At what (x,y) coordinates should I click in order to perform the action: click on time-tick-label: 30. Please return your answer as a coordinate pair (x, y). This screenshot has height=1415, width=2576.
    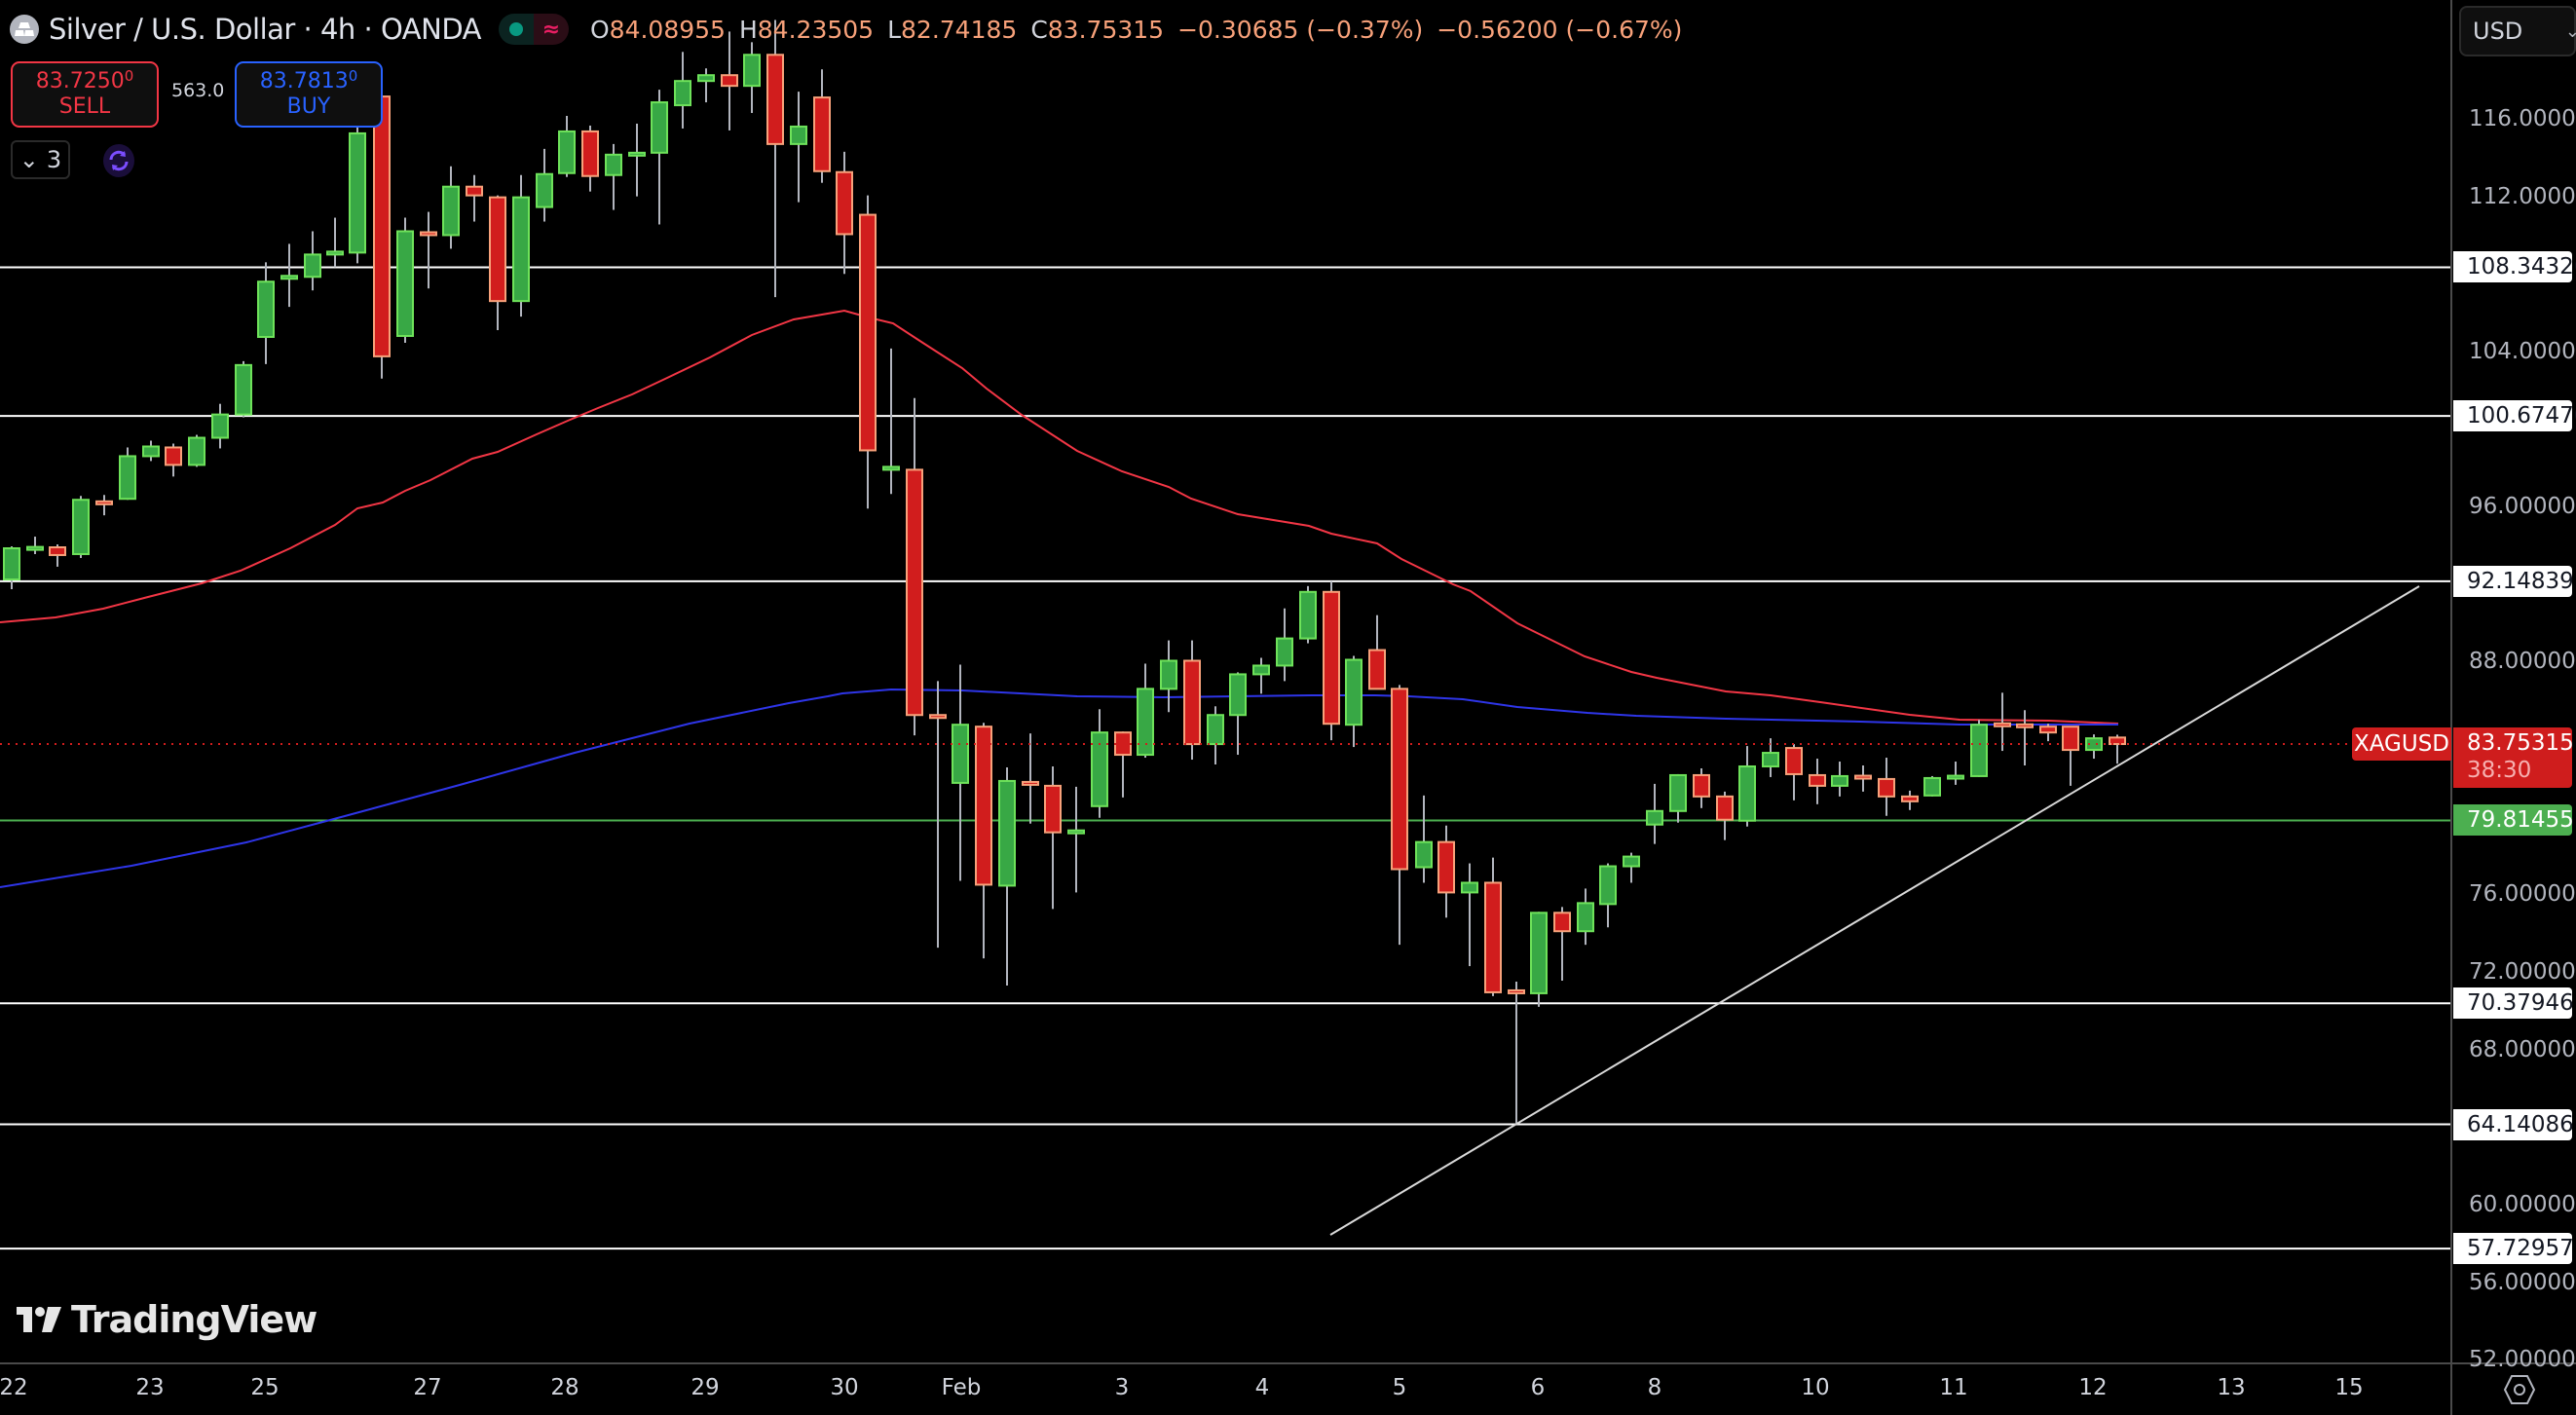
    Looking at the image, I should click on (844, 1387).